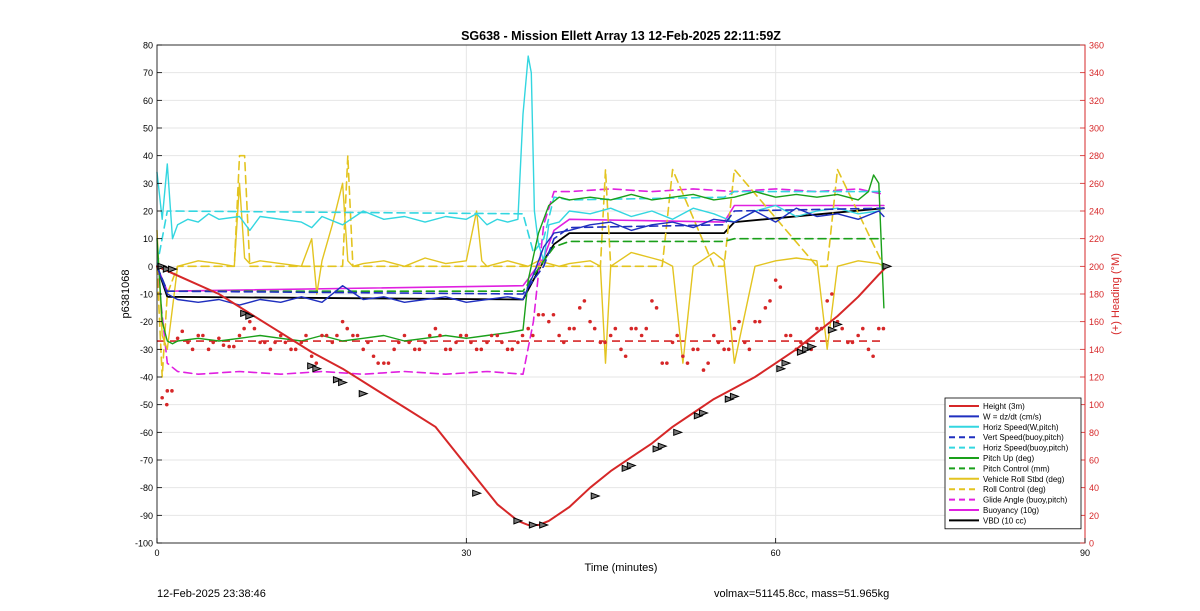 This screenshot has width=1200, height=611. What do you see at coordinates (1094, 488) in the screenshot?
I see `y2-tick-label: 40` at bounding box center [1094, 488].